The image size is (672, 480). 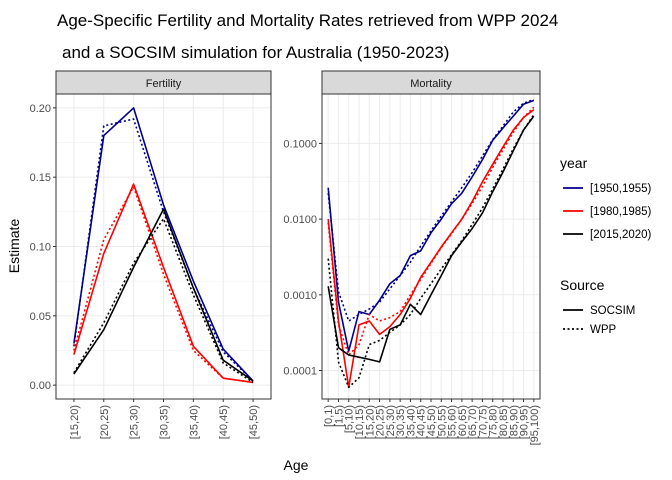 What do you see at coordinates (463, 422) in the screenshot?
I see `x-tick-label: [60,65)` at bounding box center [463, 422].